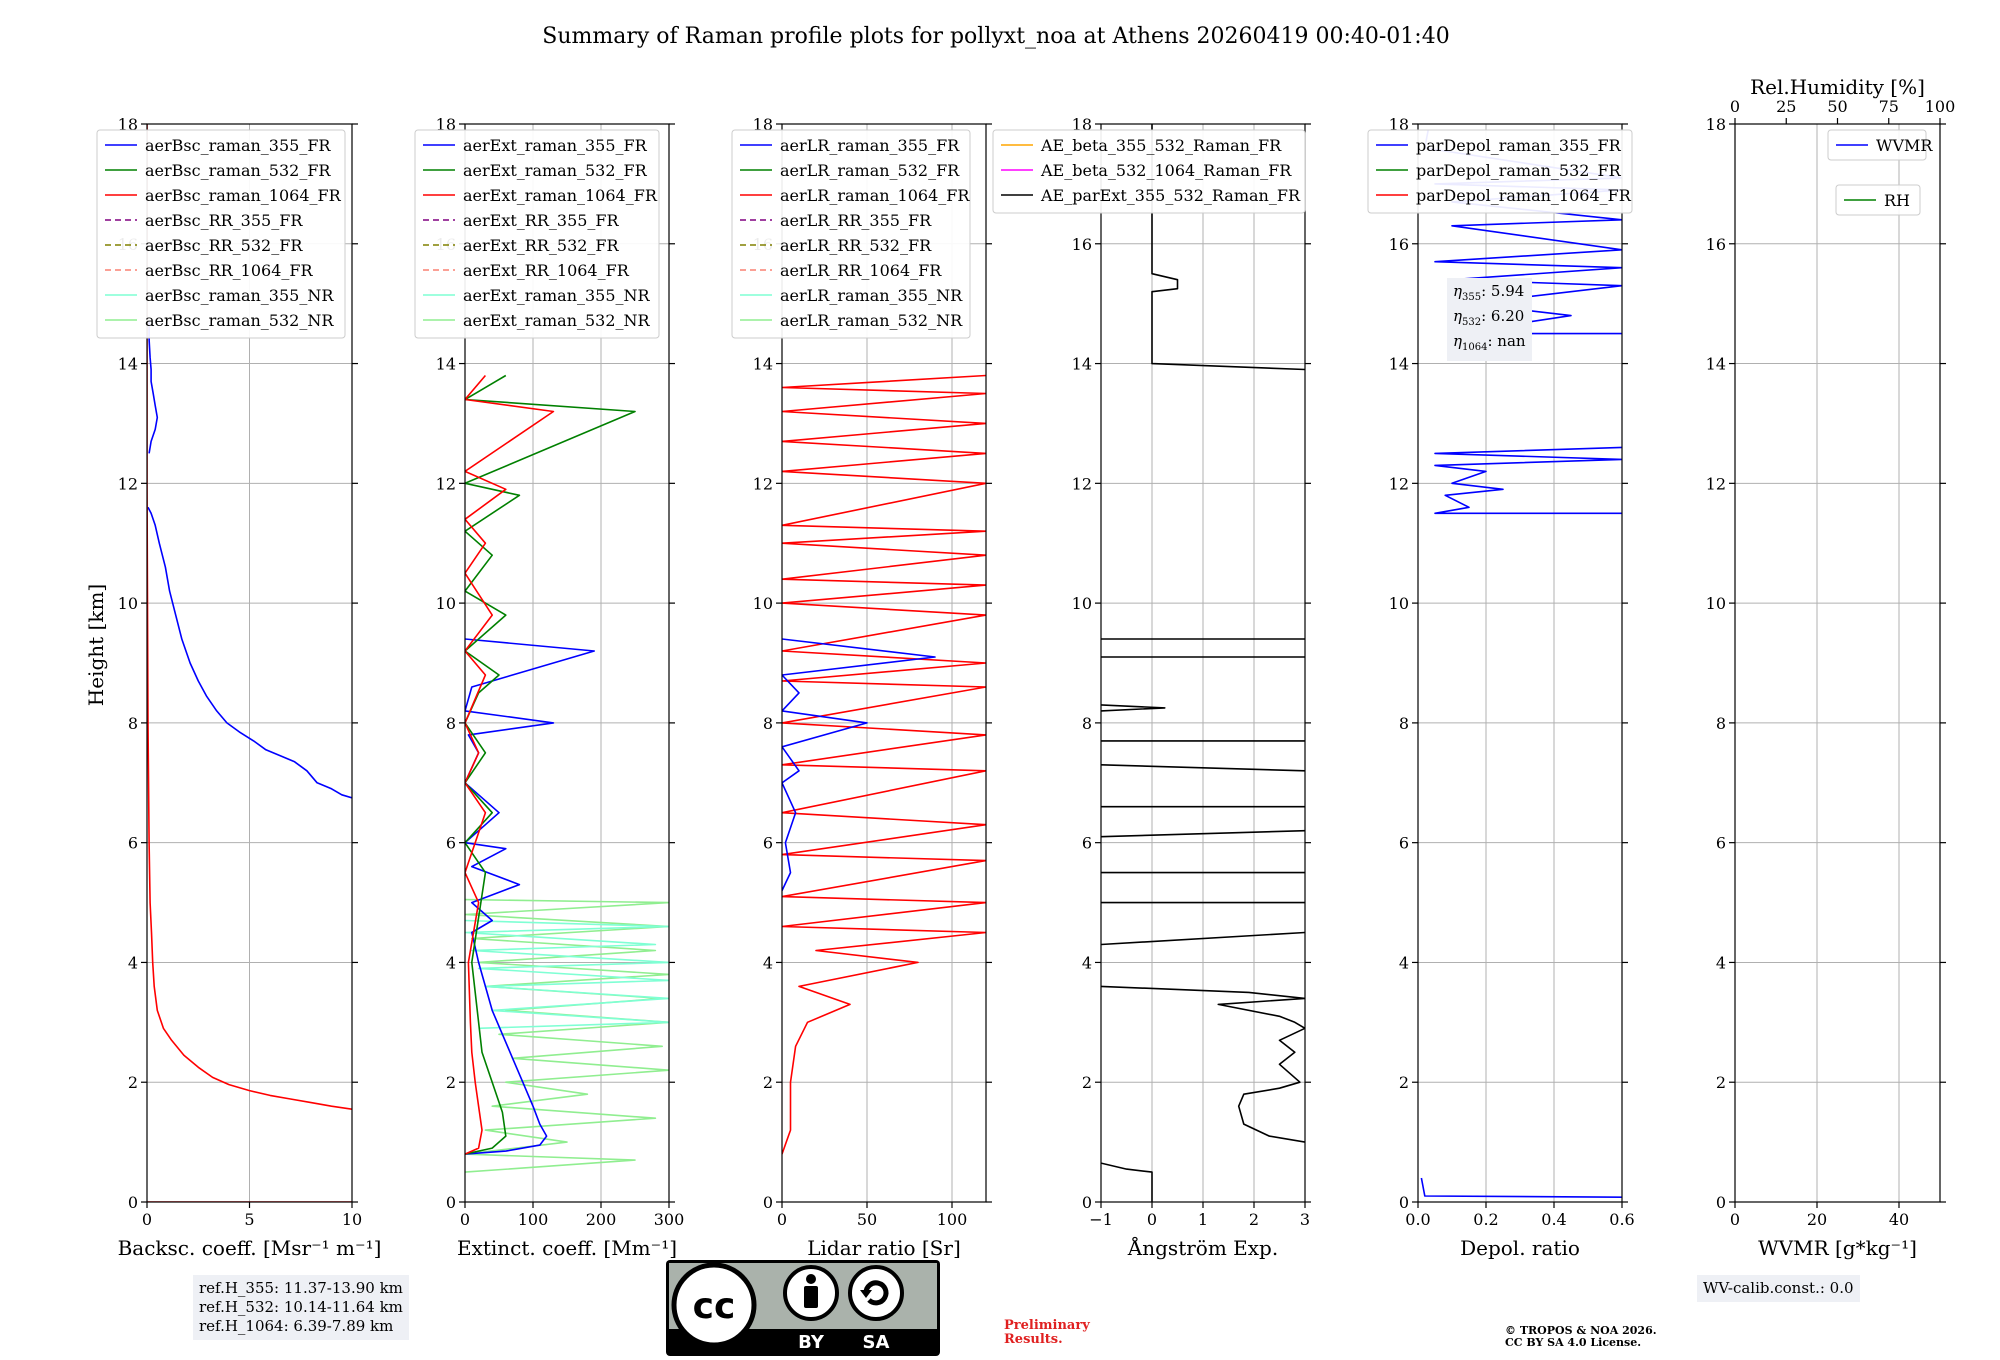 This screenshot has height=1360, width=2000. I want to click on x-axis-label-wv: WVMR [g*kg⁻¹], so click(1837, 1248).